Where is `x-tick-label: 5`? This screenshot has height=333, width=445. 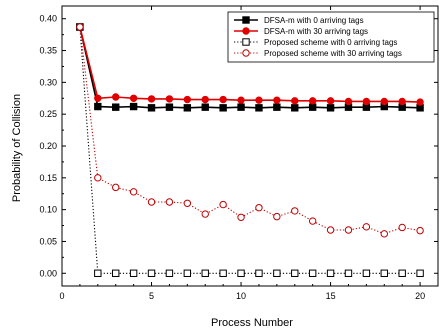 x-tick-label: 5 is located at coordinates (151, 296).